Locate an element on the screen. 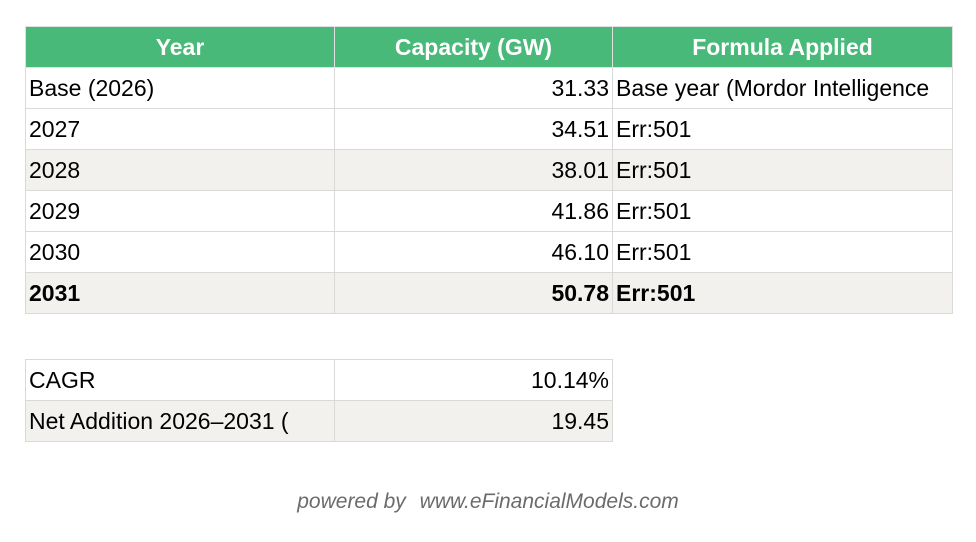 The height and width of the screenshot is (542, 976). table-row: 2030 46.10 Err:501 is located at coordinates (489, 252).